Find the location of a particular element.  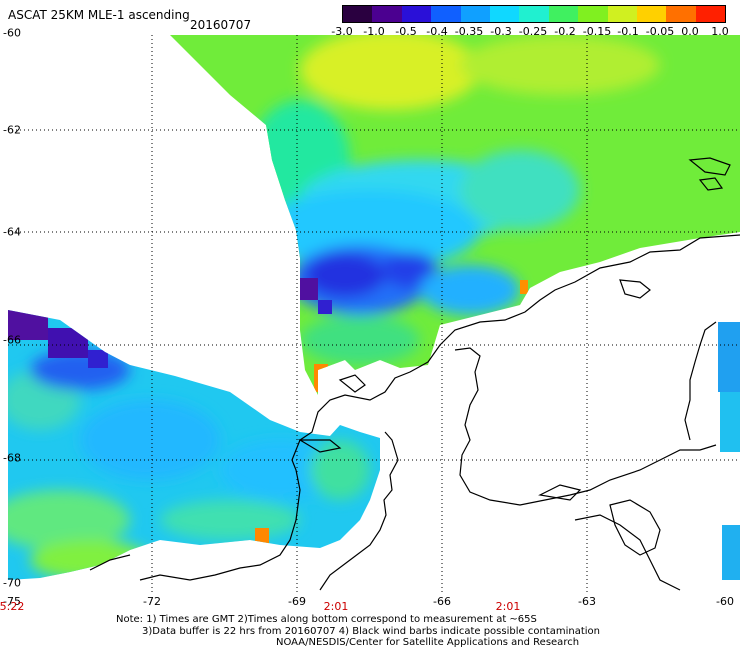

x-axis-label: -66 is located at coordinates (442, 601).